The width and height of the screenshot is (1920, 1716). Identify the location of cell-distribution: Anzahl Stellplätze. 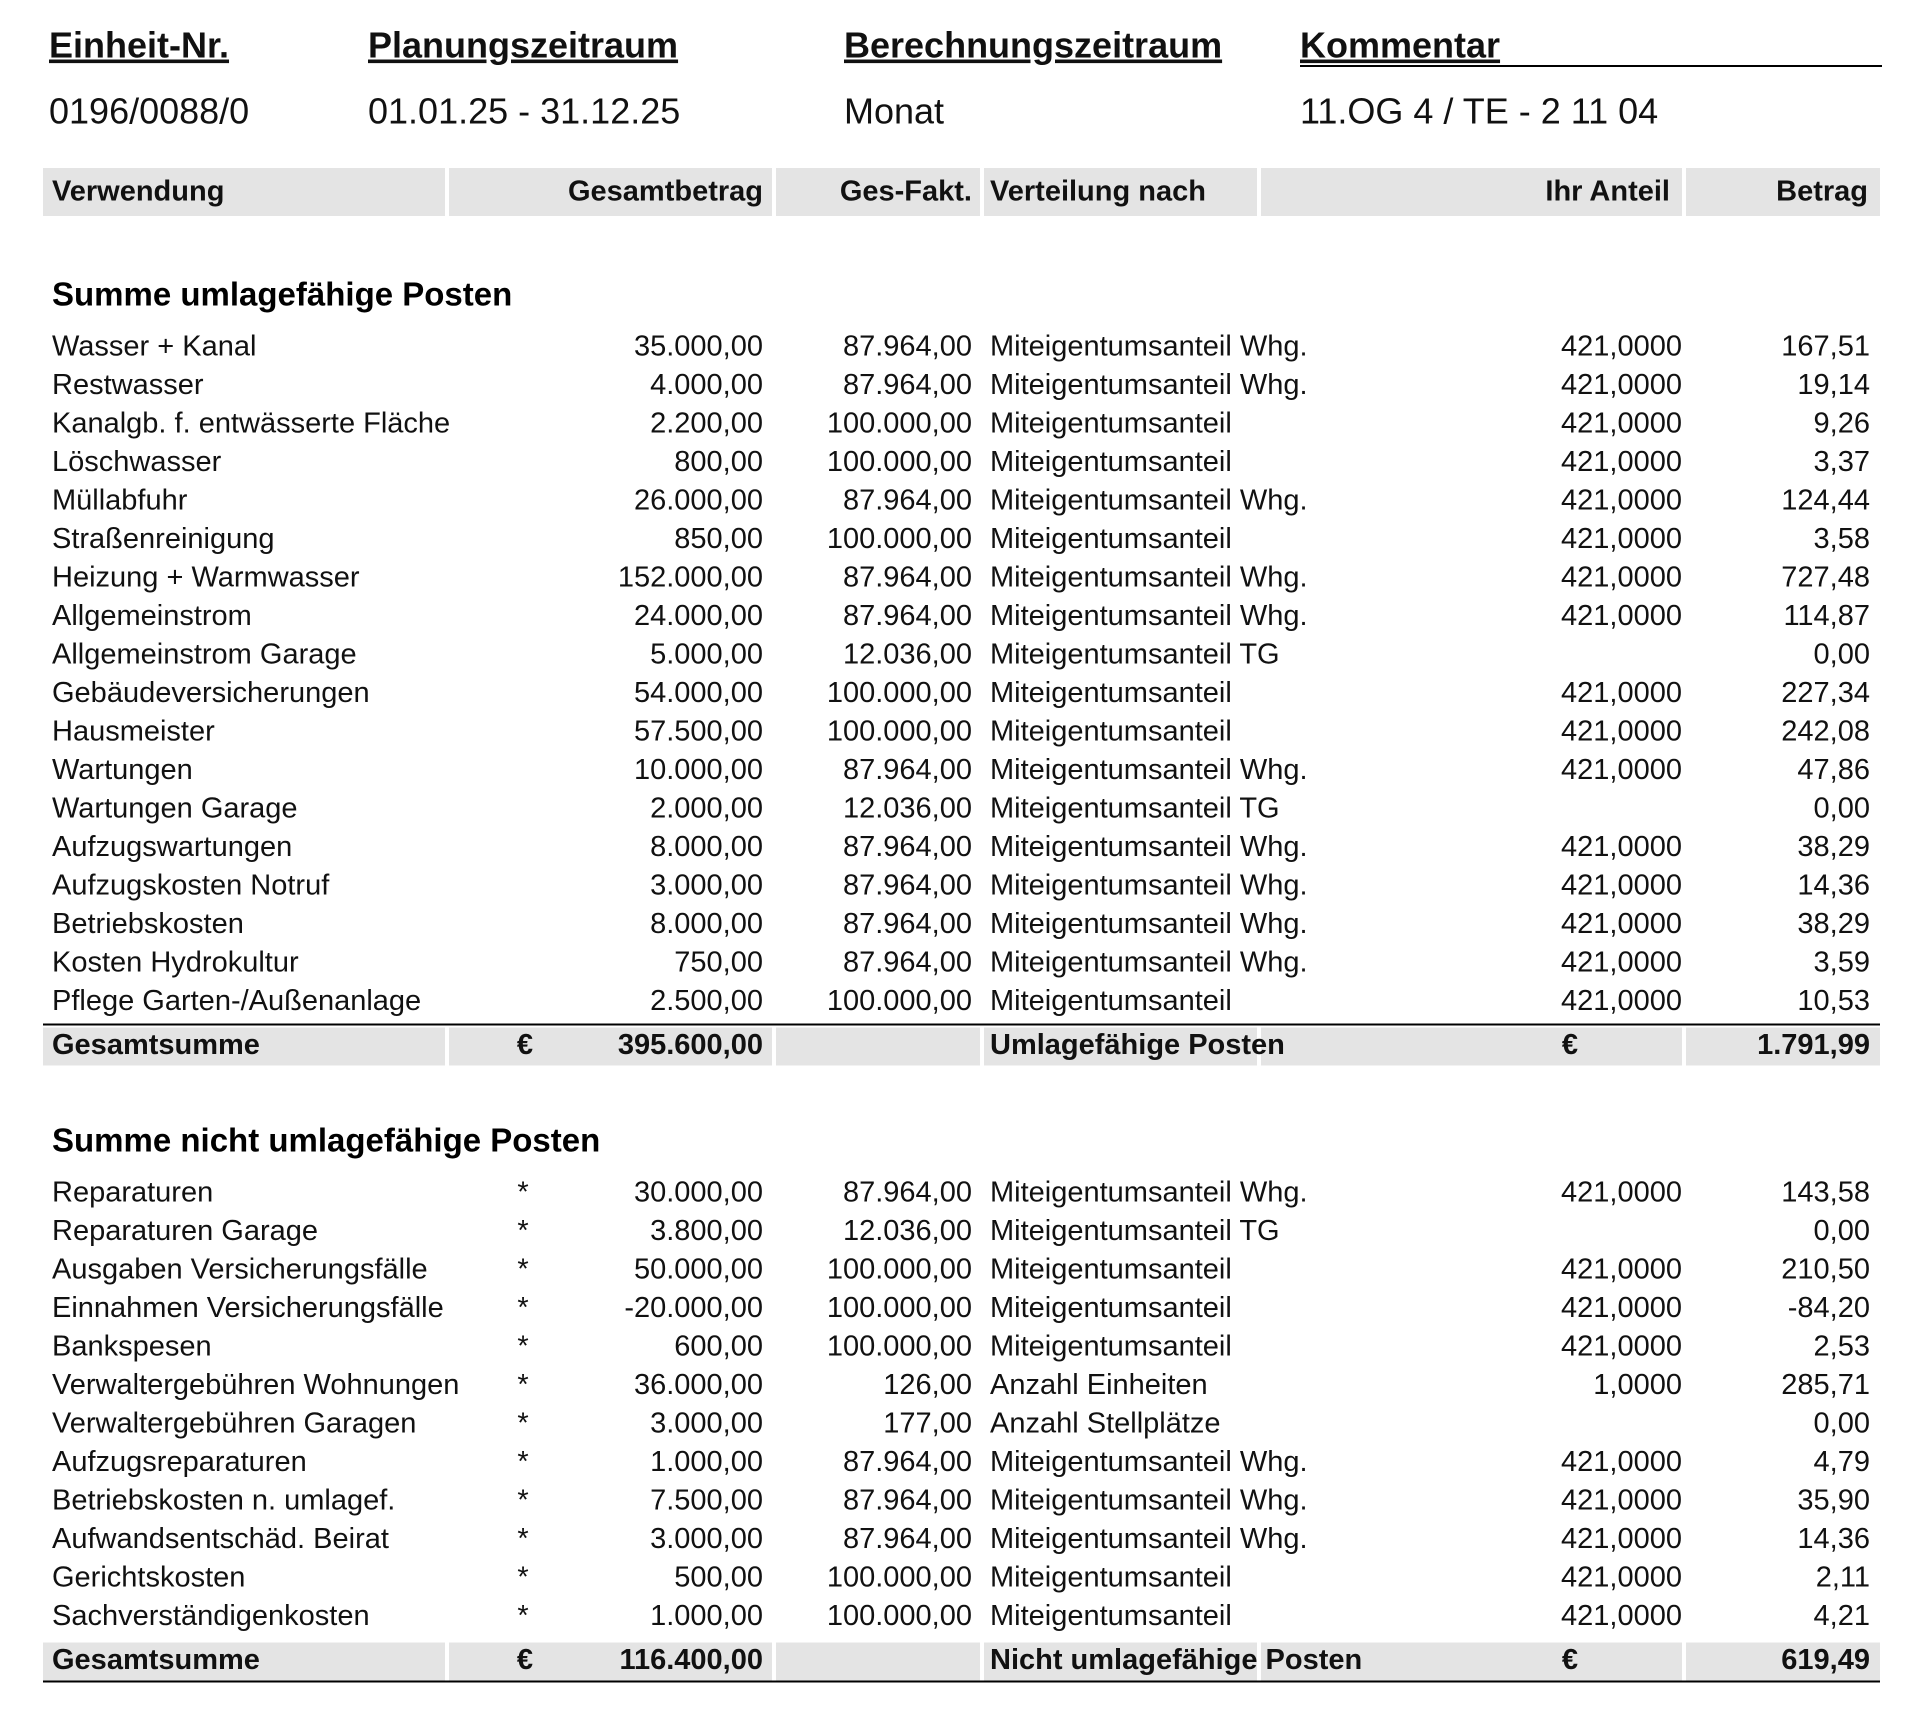
(1105, 1424).